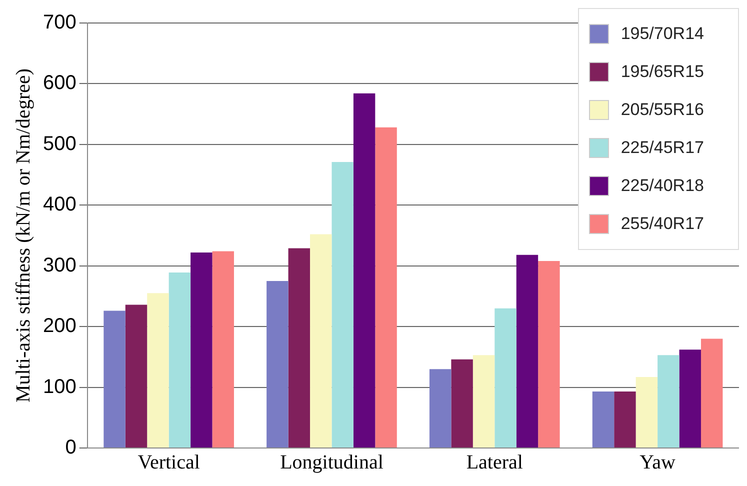 This screenshot has width=747, height=486. Describe the element at coordinates (662, 72) in the screenshot. I see `legend-label: 195/65R15` at that location.